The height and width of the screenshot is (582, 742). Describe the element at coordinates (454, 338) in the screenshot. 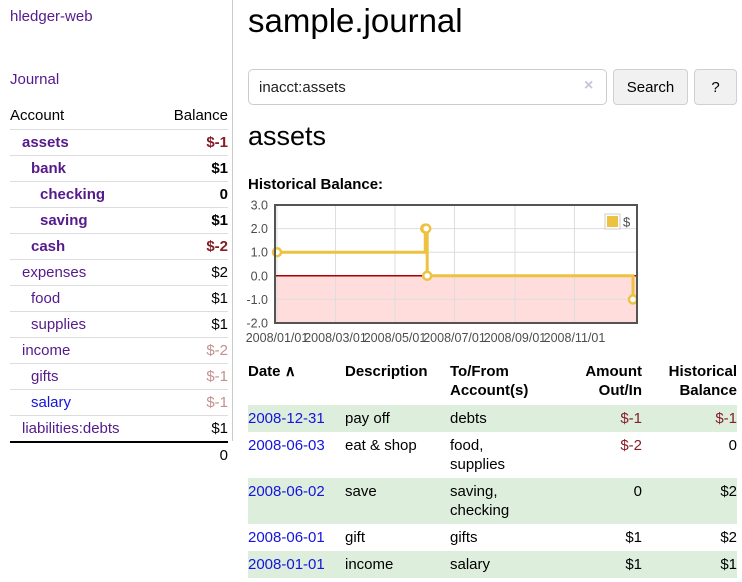

I see `svg-text: 2008/07/01` at that location.